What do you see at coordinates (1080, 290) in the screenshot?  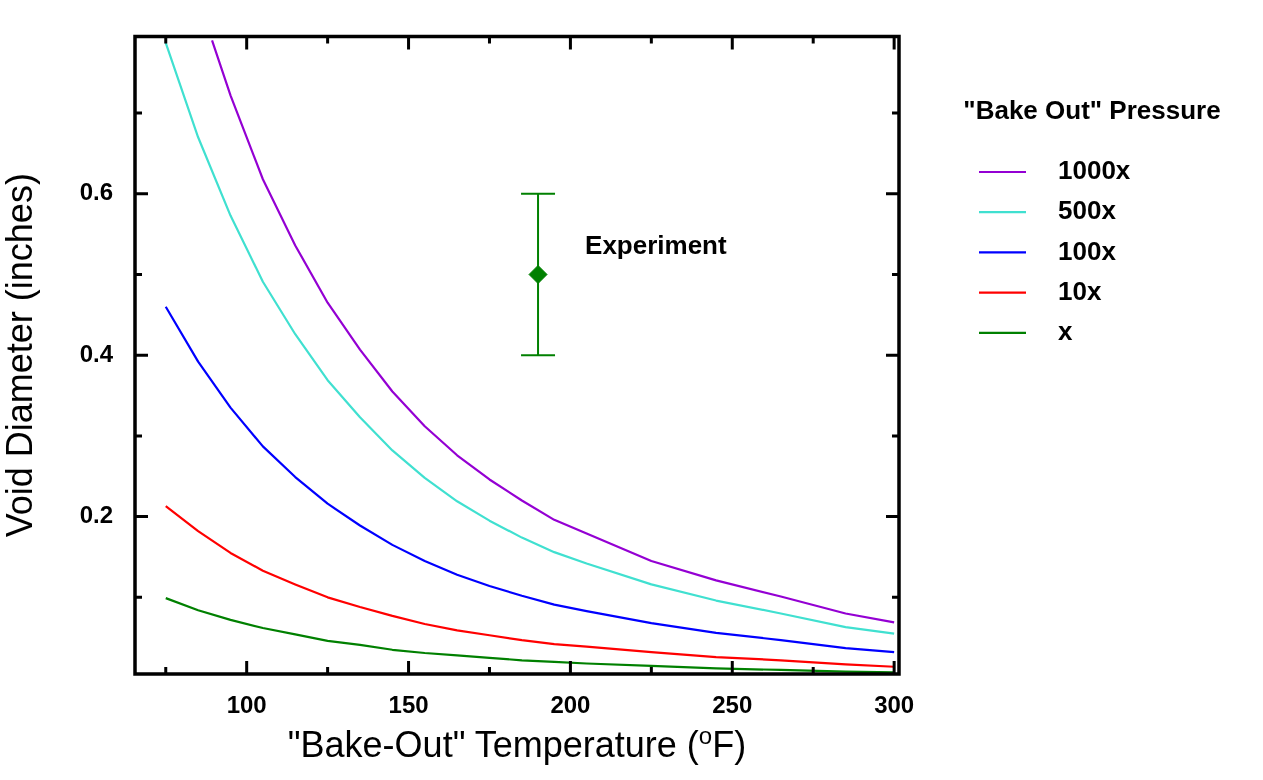 I see `legend-label: 10x` at bounding box center [1080, 290].